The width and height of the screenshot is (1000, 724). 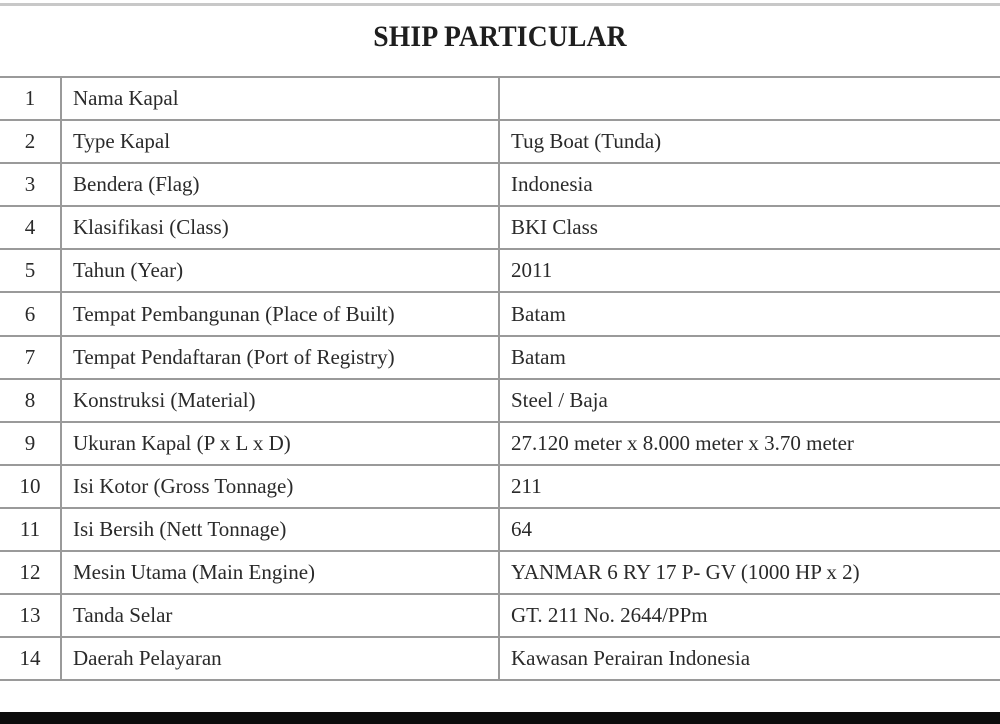 I want to click on table-row: 1 Nama Kapal, so click(x=500, y=98).